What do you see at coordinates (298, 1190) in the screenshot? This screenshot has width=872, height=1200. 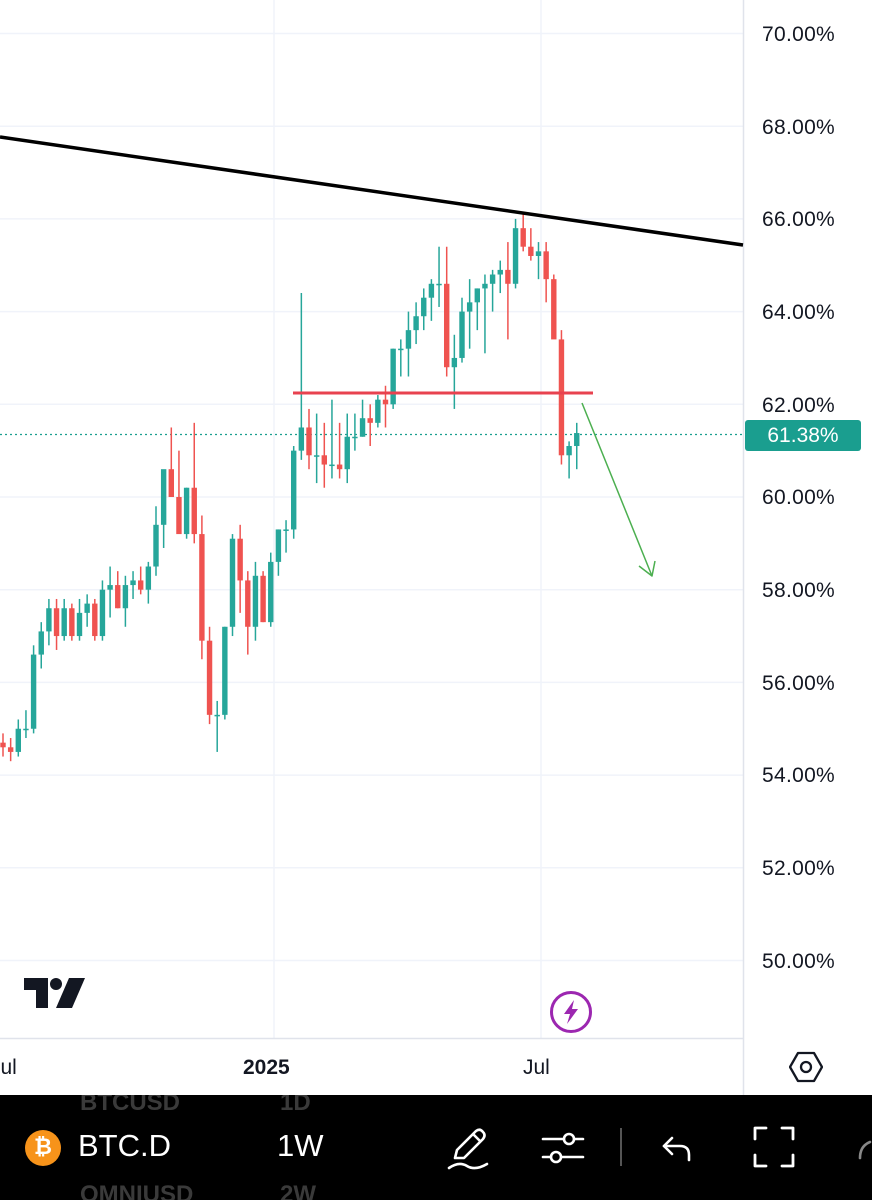 I see `ghost-interval-bottom: 2W` at bounding box center [298, 1190].